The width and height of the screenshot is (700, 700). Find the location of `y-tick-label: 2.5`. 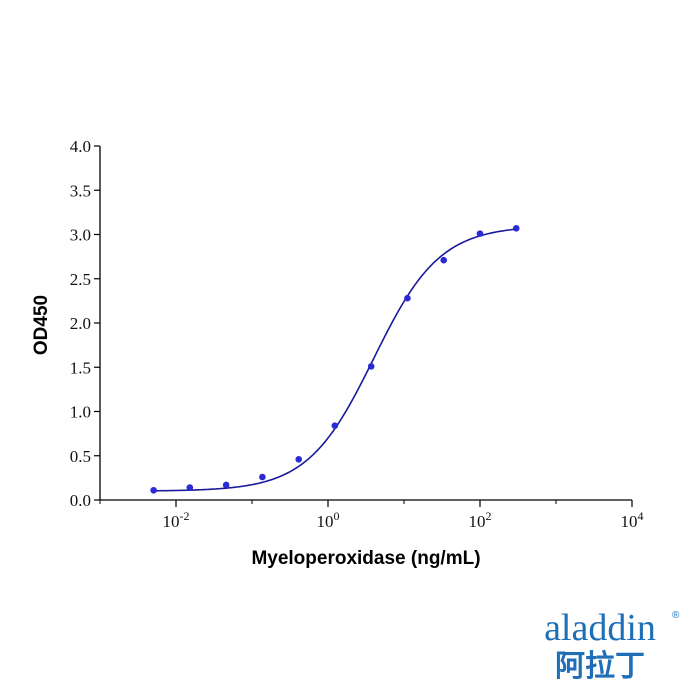

y-tick-label: 2.5 is located at coordinates (80, 279).